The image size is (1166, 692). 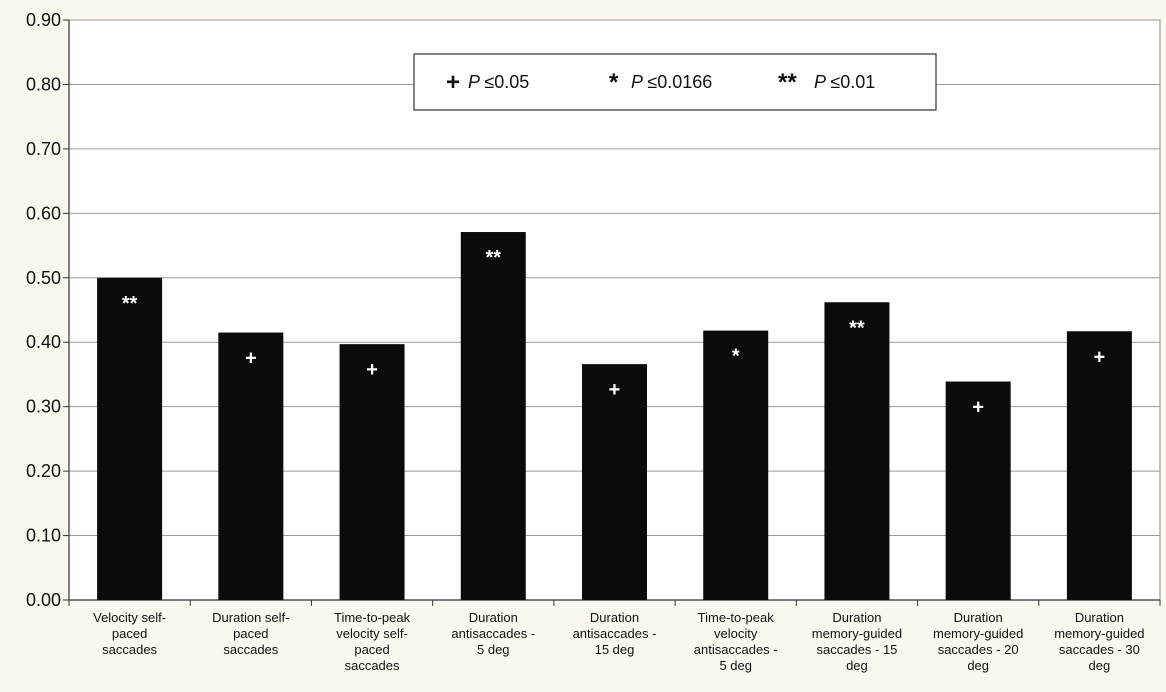 What do you see at coordinates (43, 600) in the screenshot?
I see `y-tick-label: 0.00` at bounding box center [43, 600].